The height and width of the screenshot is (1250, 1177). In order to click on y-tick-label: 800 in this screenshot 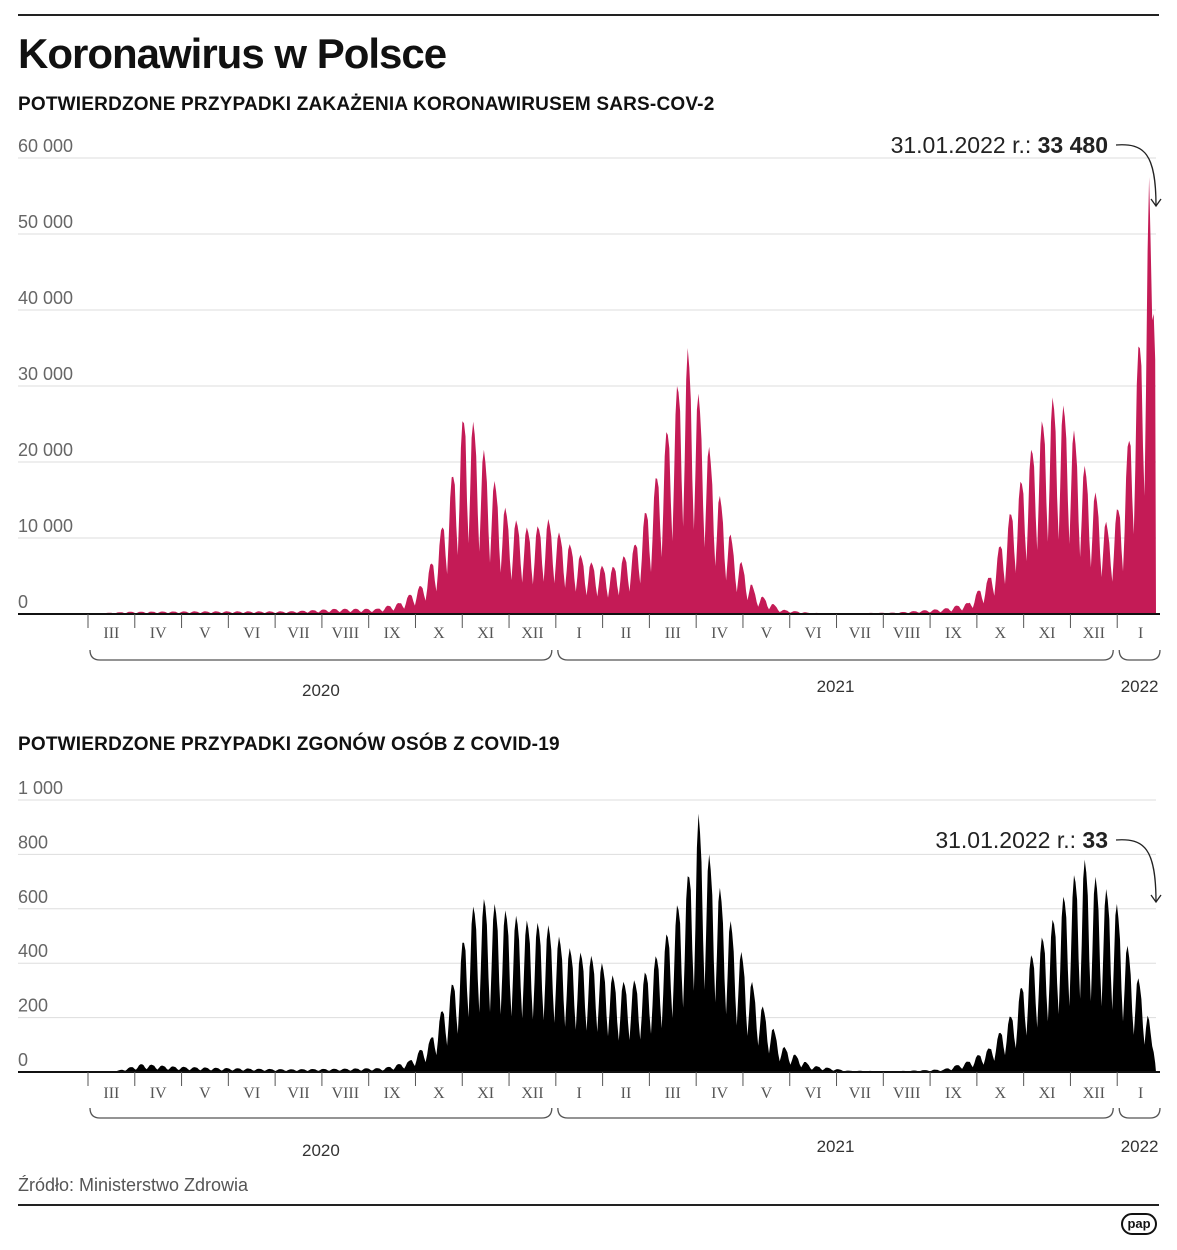, I will do `click(33, 842)`.